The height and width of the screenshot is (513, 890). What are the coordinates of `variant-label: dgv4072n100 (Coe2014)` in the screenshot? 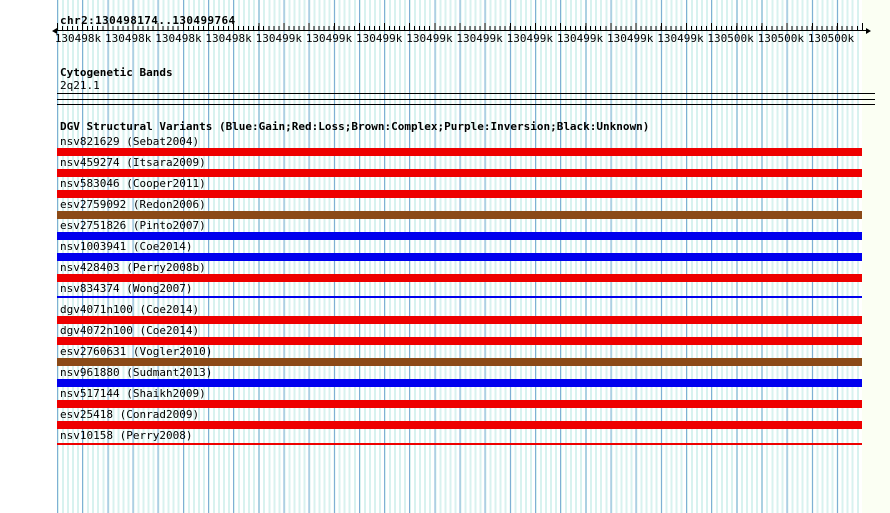 It's located at (130, 330).